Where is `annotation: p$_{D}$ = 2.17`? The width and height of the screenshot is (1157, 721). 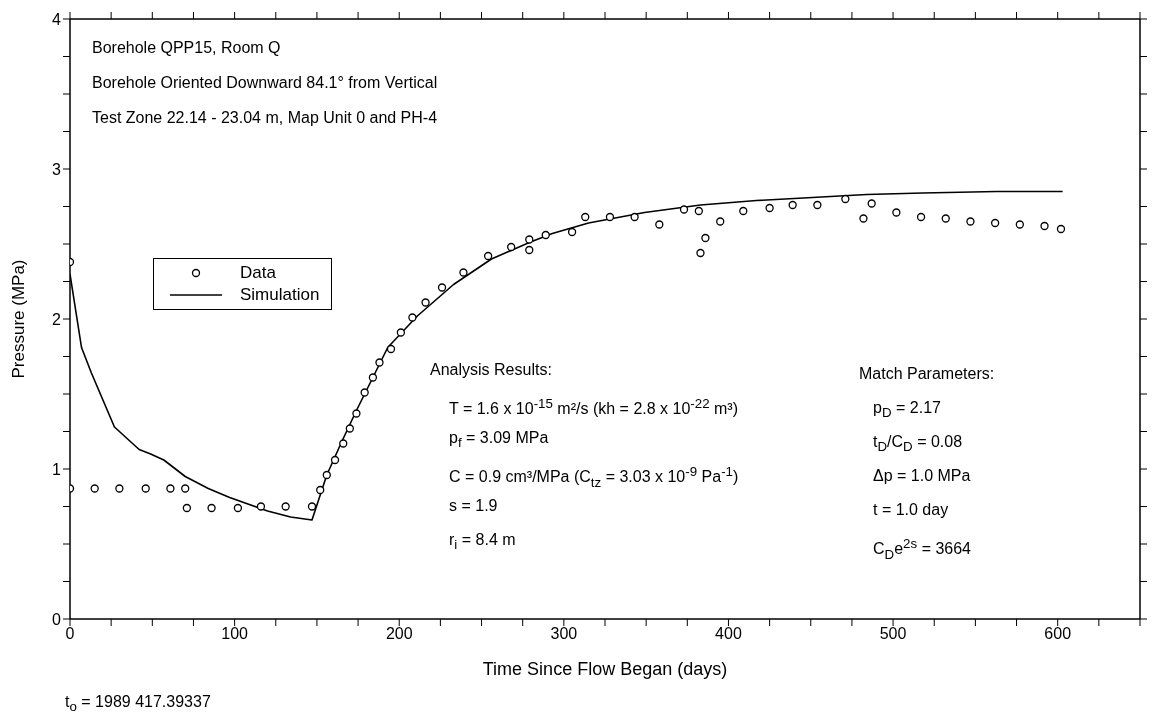 annotation: p$_{D}$ = 2.17 is located at coordinates (907, 410).